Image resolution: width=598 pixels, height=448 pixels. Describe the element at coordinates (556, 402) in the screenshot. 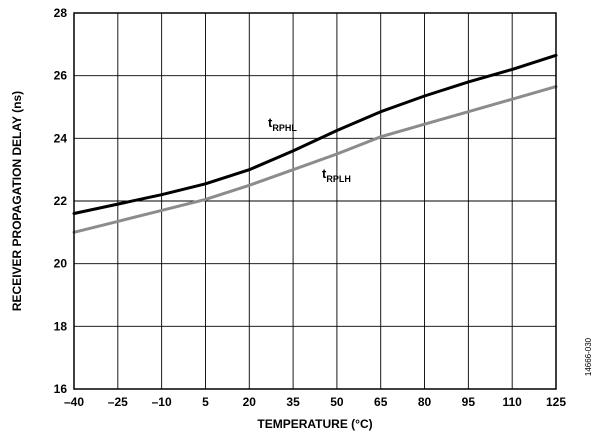

I see `x-tick-label: 125` at that location.